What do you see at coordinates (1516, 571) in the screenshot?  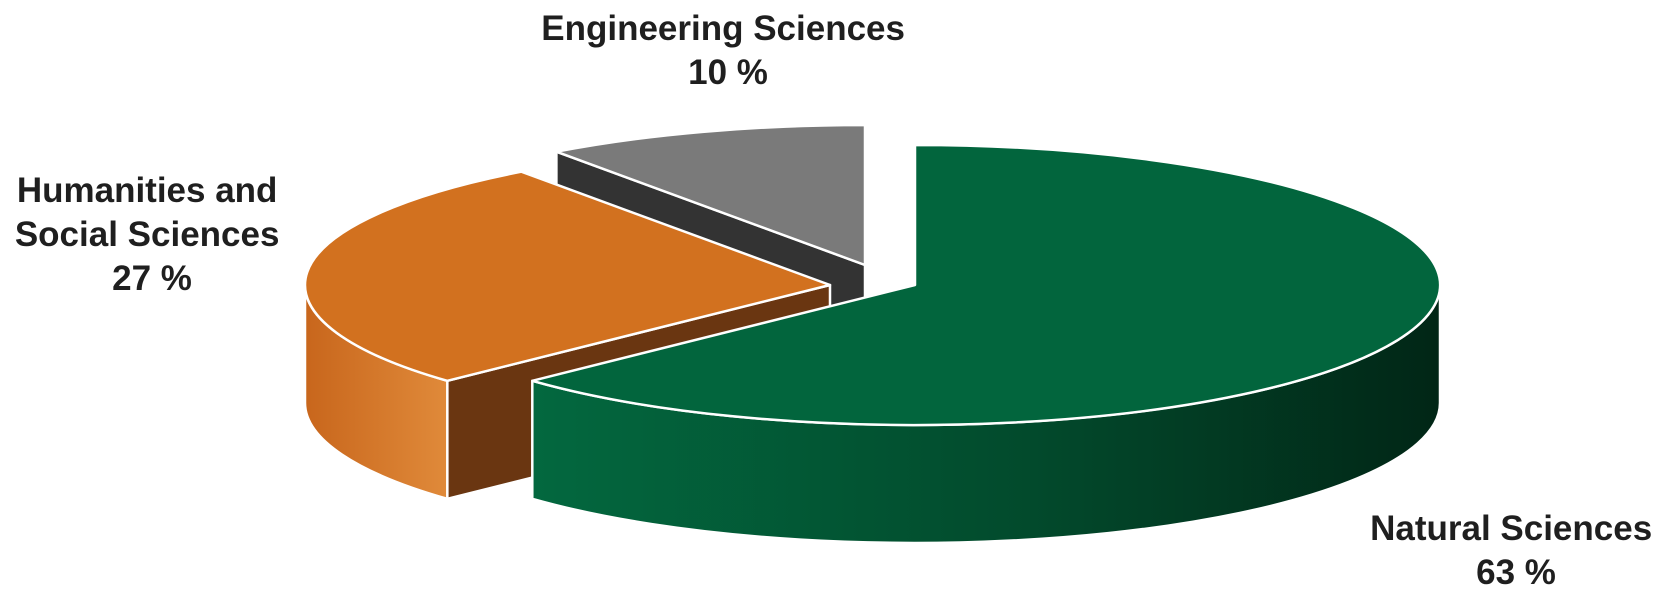 I see `slice-value-natural: 63 %` at bounding box center [1516, 571].